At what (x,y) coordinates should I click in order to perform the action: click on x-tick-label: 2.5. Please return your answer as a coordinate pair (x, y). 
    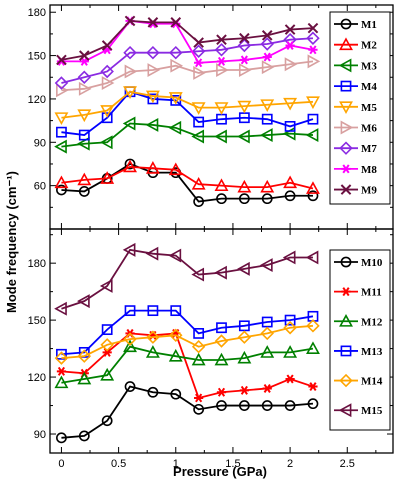
    Looking at the image, I should click on (347, 464).